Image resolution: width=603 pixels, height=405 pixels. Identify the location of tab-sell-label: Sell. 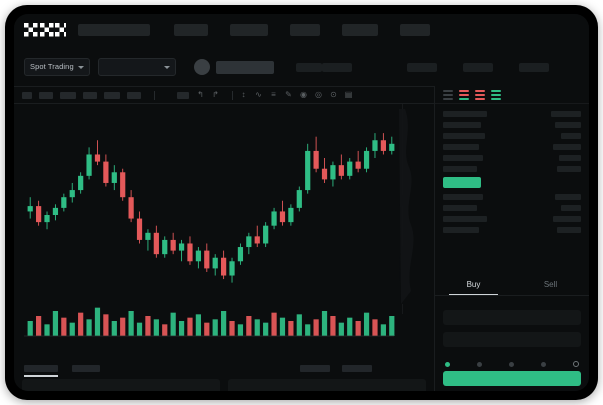
(550, 284).